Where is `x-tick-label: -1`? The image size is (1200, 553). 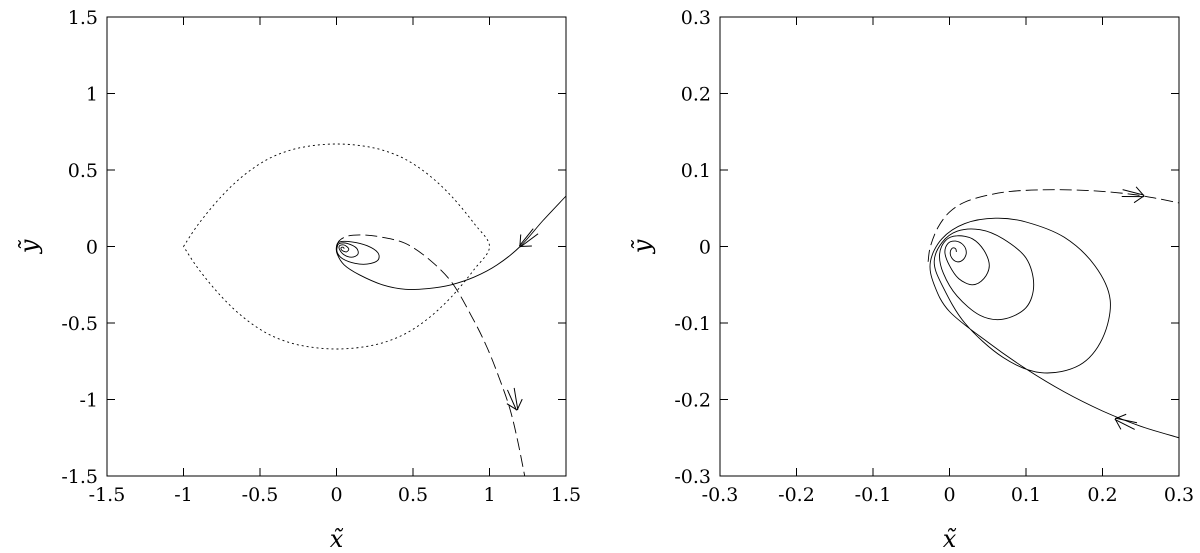 x-tick-label: -1 is located at coordinates (183, 495).